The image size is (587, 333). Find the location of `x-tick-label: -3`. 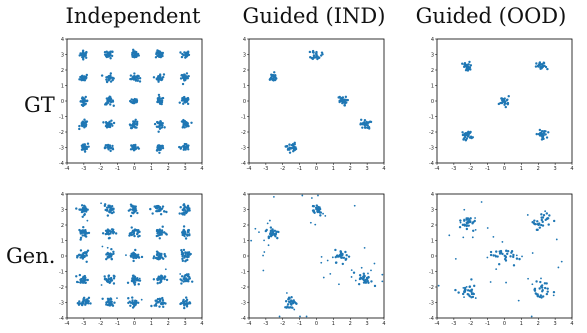

x-tick-label: -3 is located at coordinates (83, 324).